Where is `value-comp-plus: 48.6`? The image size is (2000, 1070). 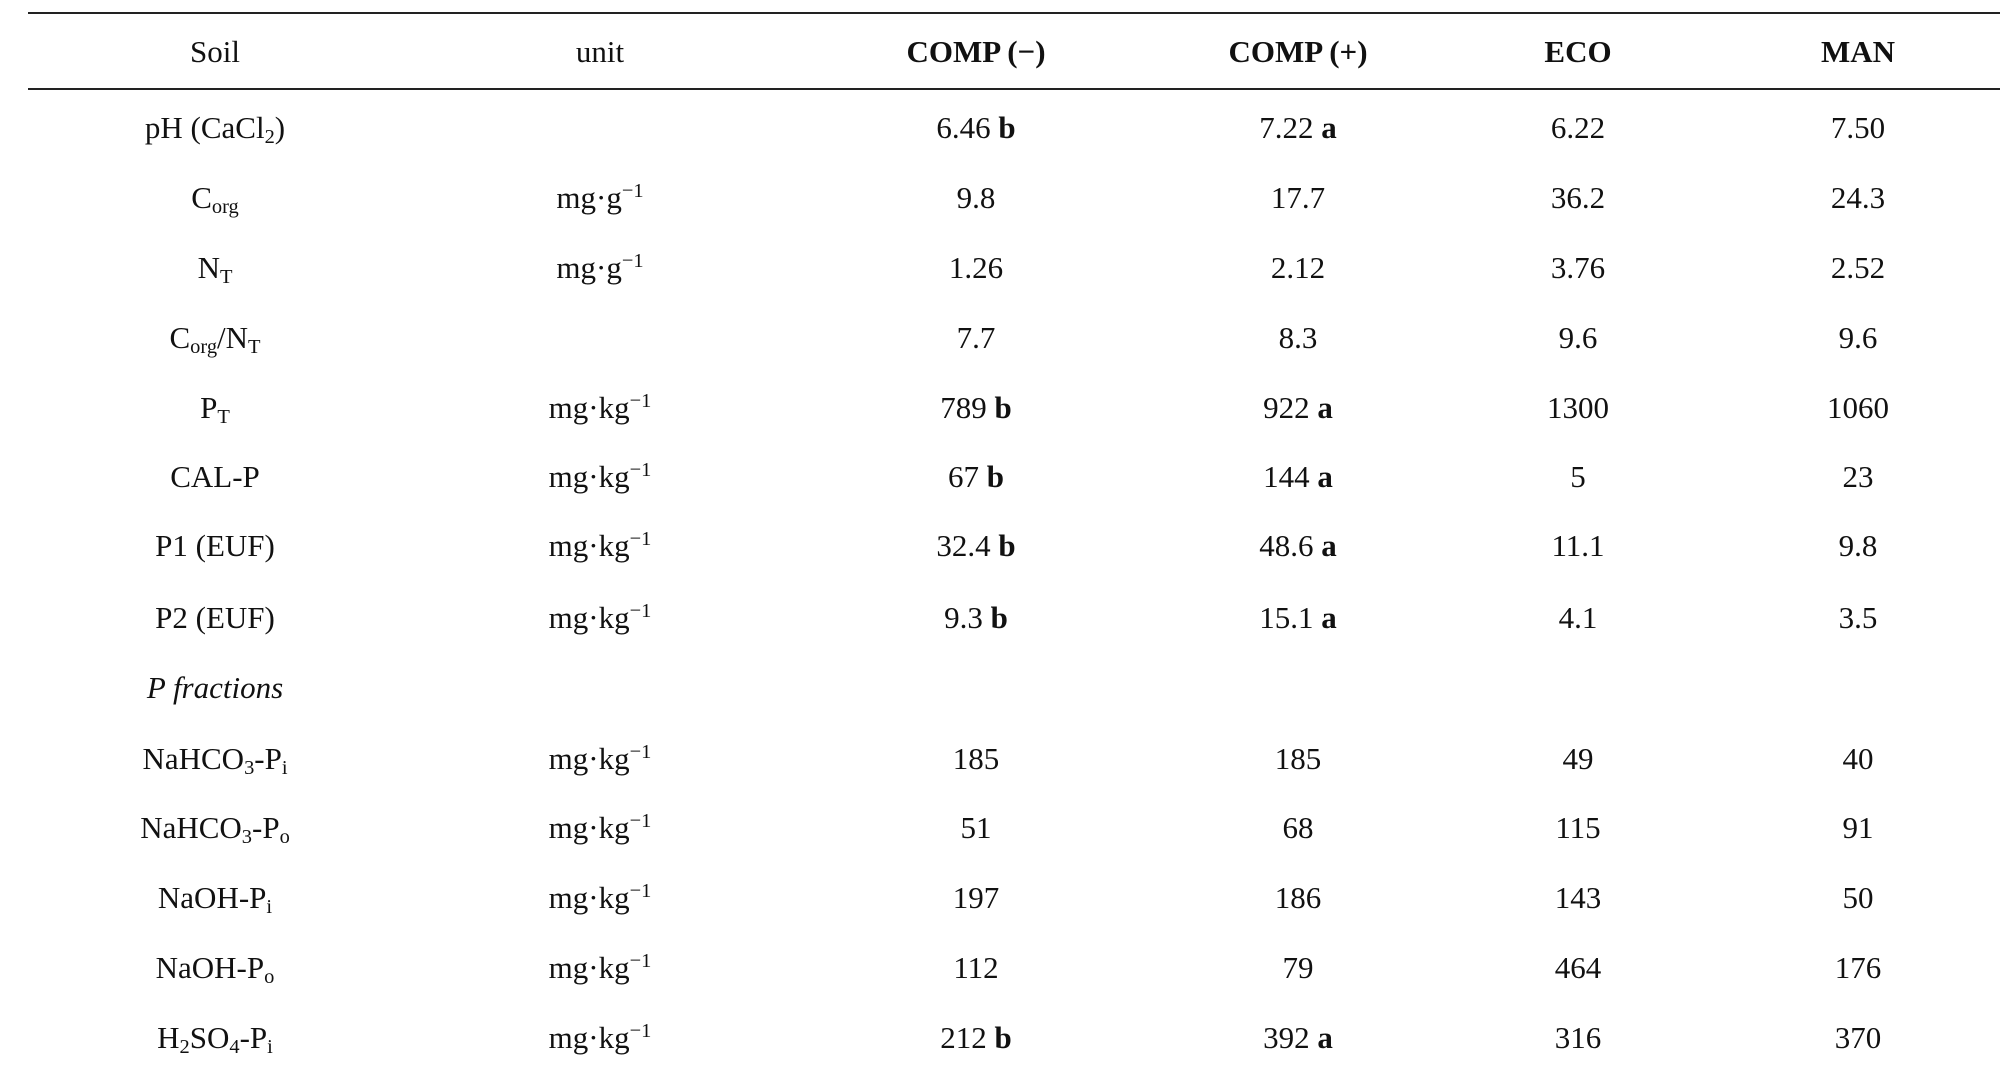
value-comp-plus: 48.6 is located at coordinates (1286, 545).